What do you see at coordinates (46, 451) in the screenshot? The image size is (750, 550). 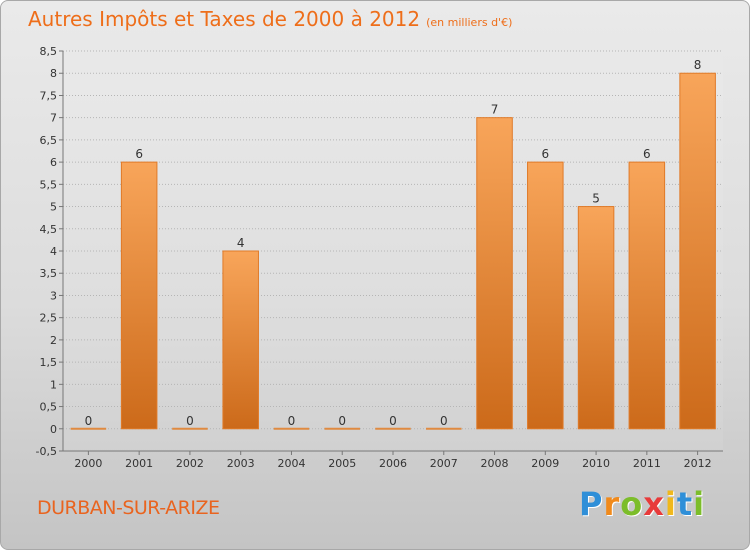 I see `y-tick-label: -0,5` at bounding box center [46, 451].